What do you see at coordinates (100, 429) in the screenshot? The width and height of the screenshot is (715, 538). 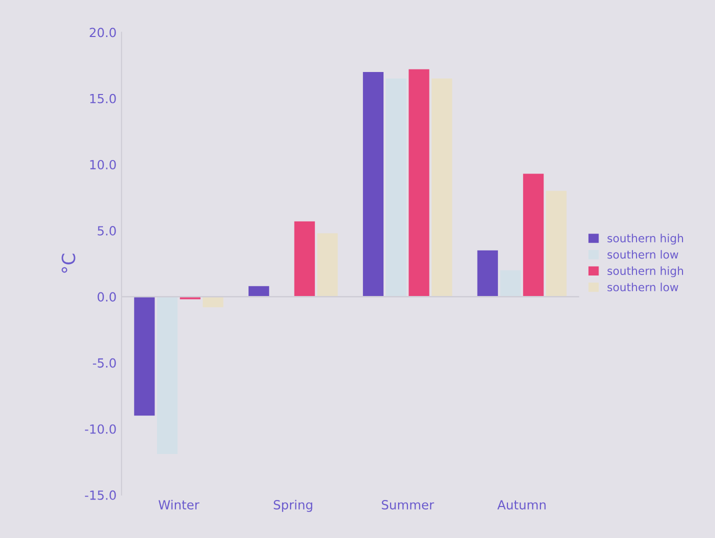 I see `y-tick-label: -10.0` at bounding box center [100, 429].